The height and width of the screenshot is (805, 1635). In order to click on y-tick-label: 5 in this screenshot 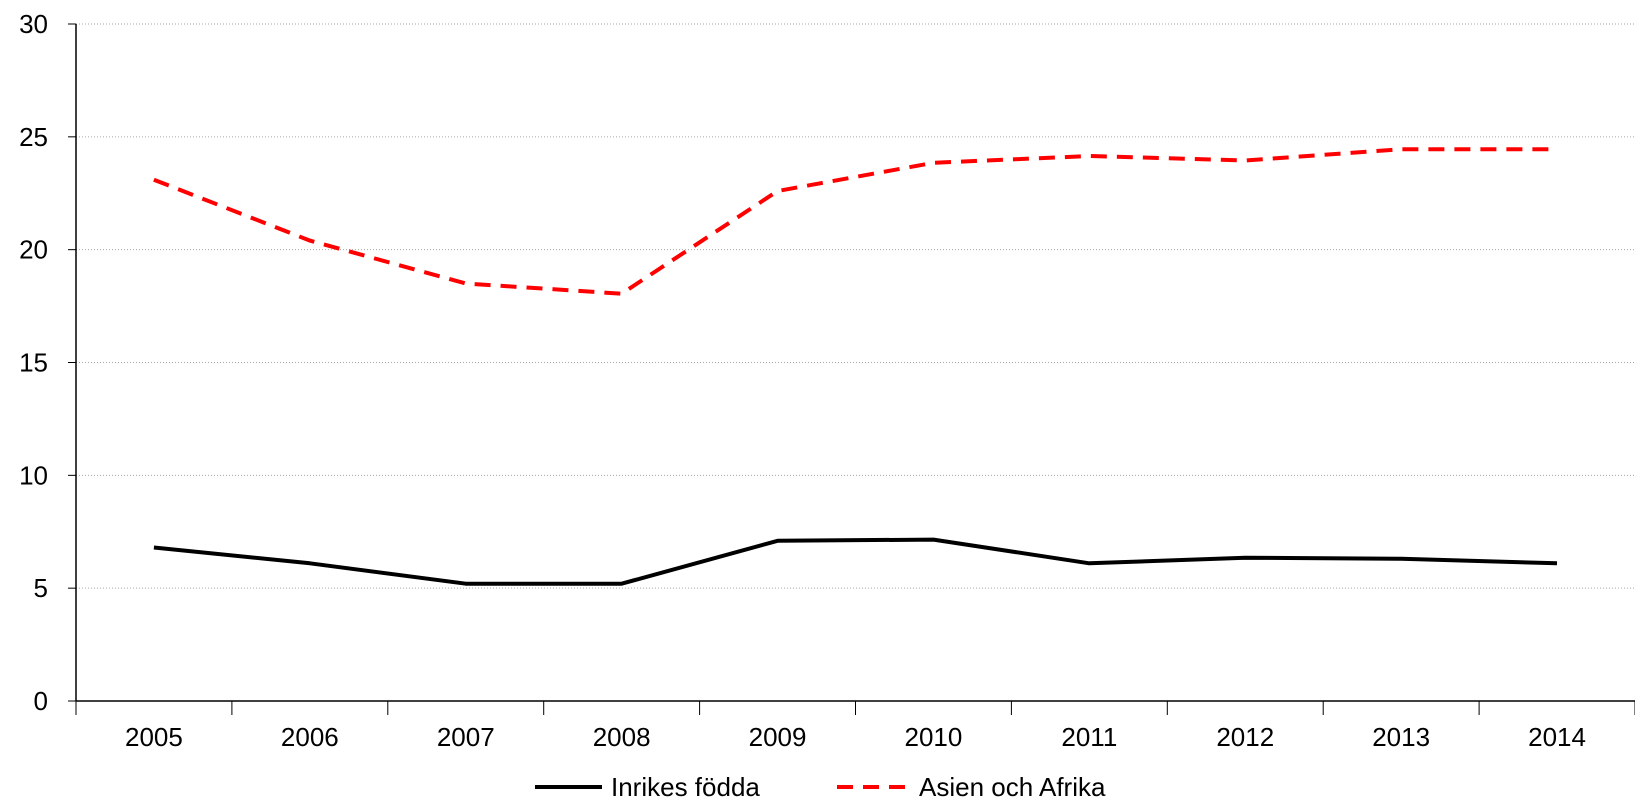, I will do `click(41, 588)`.